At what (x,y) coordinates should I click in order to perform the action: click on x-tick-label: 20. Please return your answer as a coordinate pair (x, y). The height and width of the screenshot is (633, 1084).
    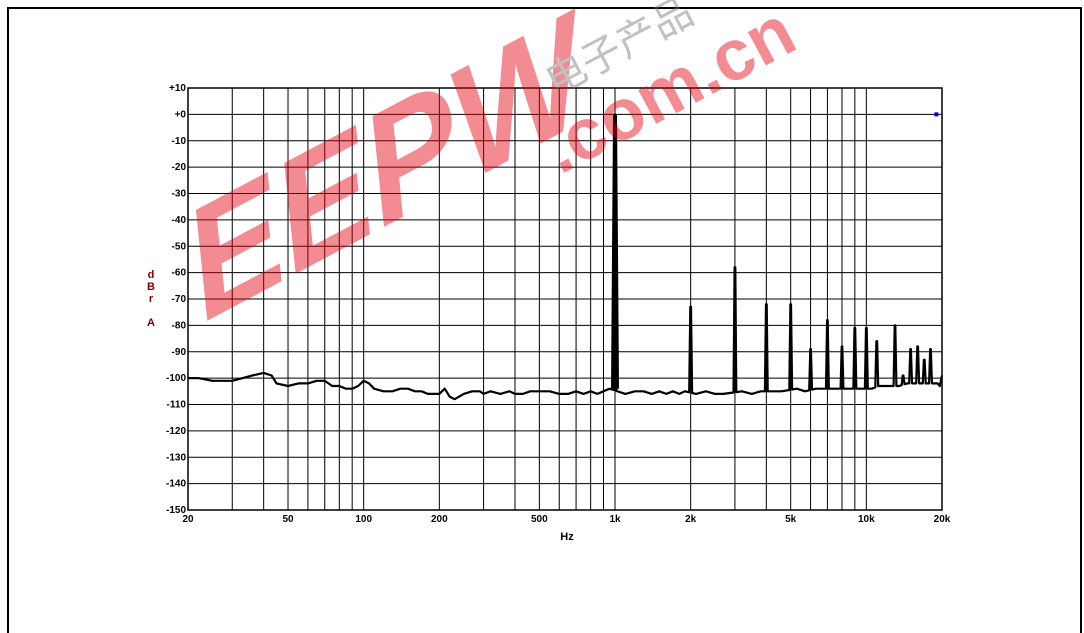
    Looking at the image, I should click on (188, 519).